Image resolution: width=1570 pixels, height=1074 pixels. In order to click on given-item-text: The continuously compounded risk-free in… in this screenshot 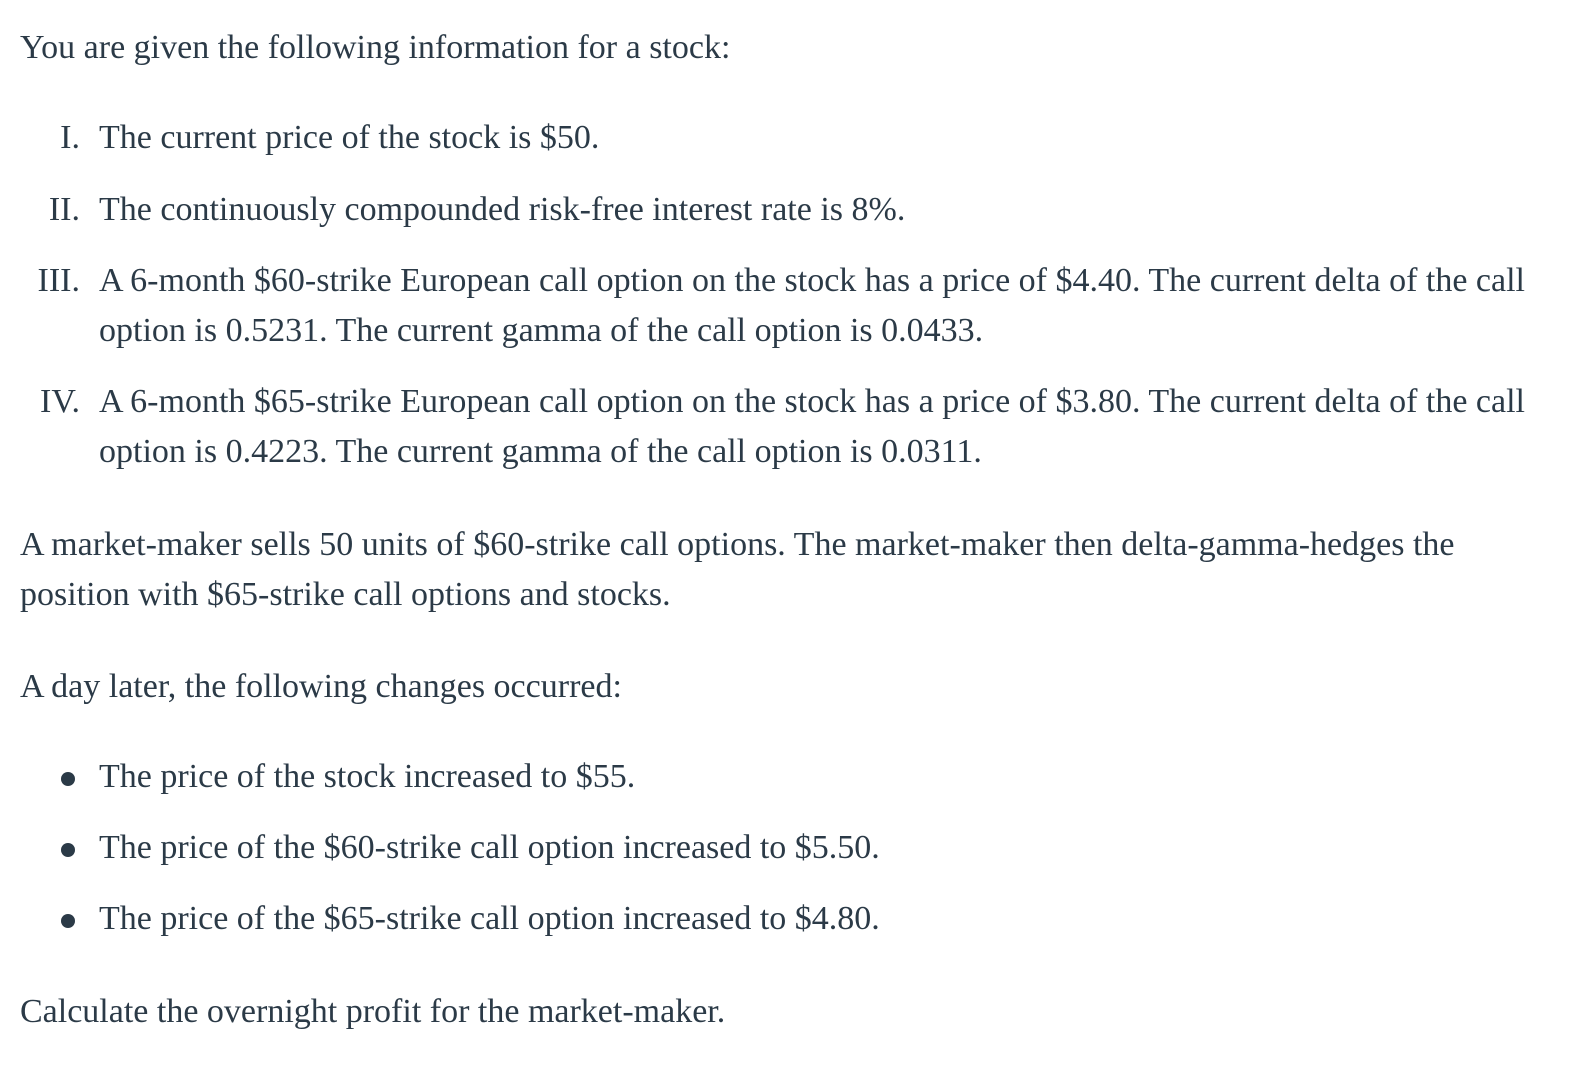, I will do `click(502, 209)`.